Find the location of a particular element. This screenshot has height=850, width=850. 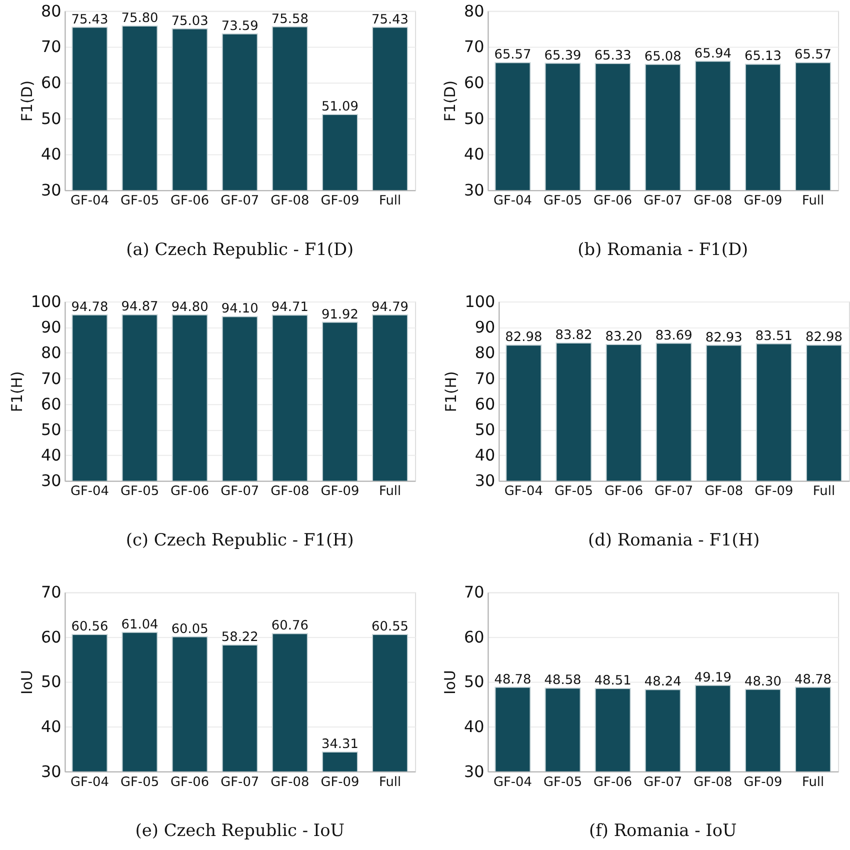

data-label: 94.10 is located at coordinates (239, 309).